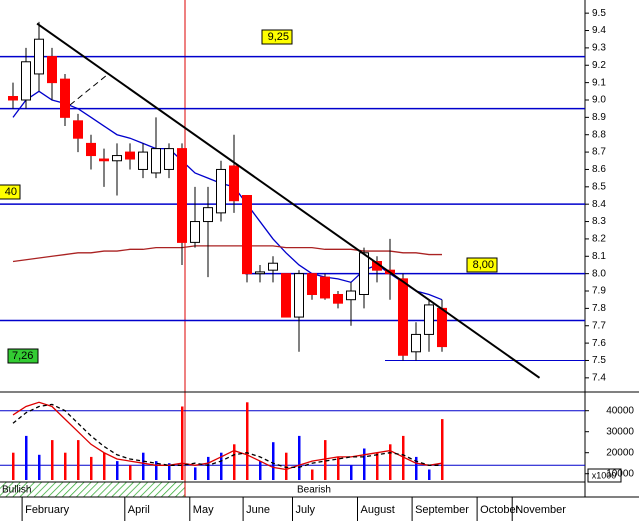 The height and width of the screenshot is (521, 639). Describe the element at coordinates (599, 377) in the screenshot. I see `y-tick-label: 7.4` at that location.